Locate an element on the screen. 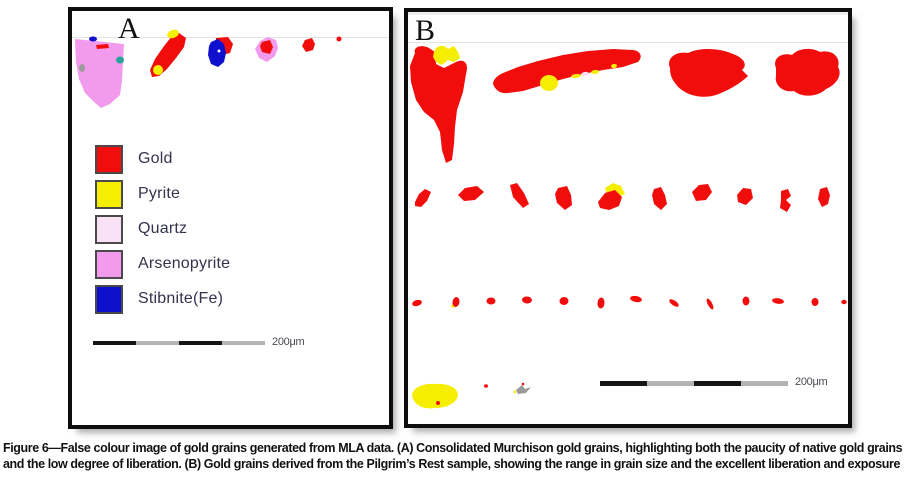 The height and width of the screenshot is (483, 912). panel-b-top-divider is located at coordinates (628, 42).